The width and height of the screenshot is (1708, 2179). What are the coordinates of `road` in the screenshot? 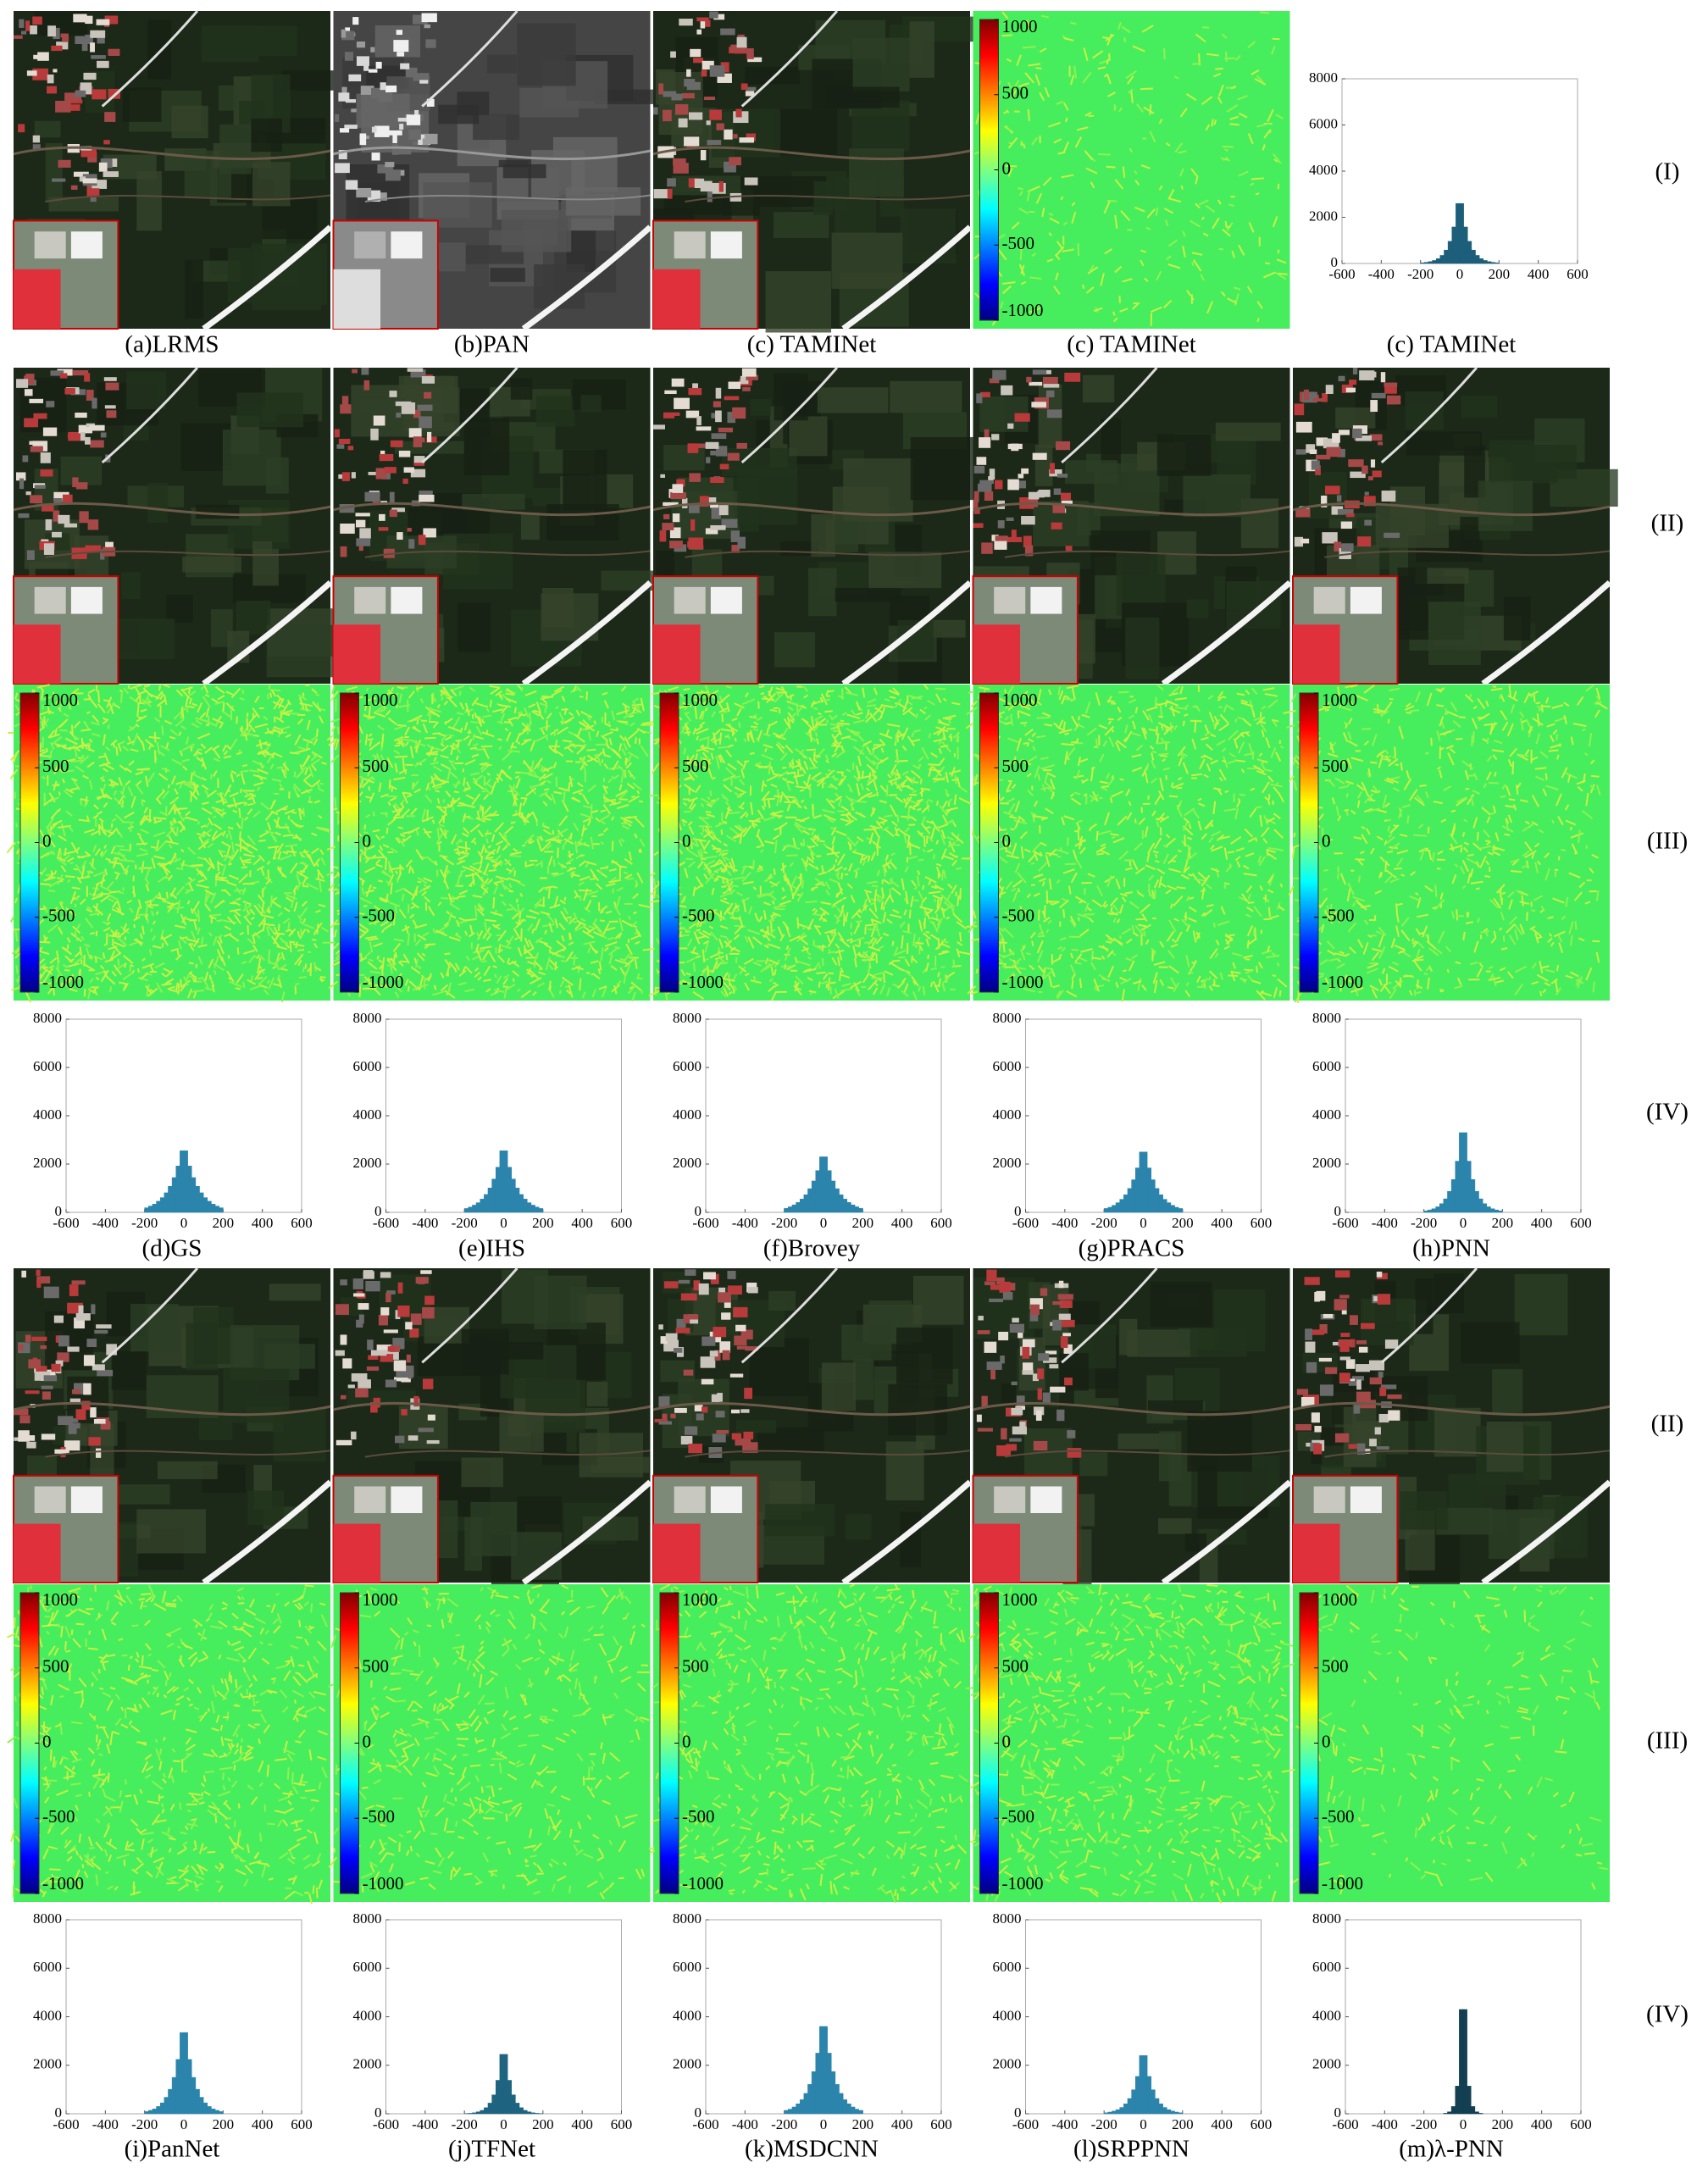 It's located at (150, 415).